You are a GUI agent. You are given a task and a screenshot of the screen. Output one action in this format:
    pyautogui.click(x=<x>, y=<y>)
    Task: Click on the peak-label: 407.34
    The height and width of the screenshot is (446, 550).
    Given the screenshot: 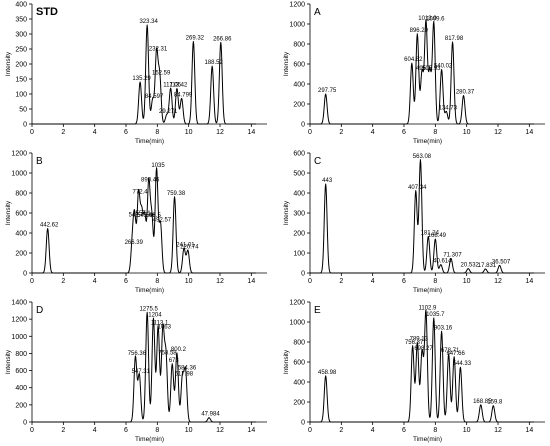 What is the action you would take?
    pyautogui.click(x=417, y=188)
    